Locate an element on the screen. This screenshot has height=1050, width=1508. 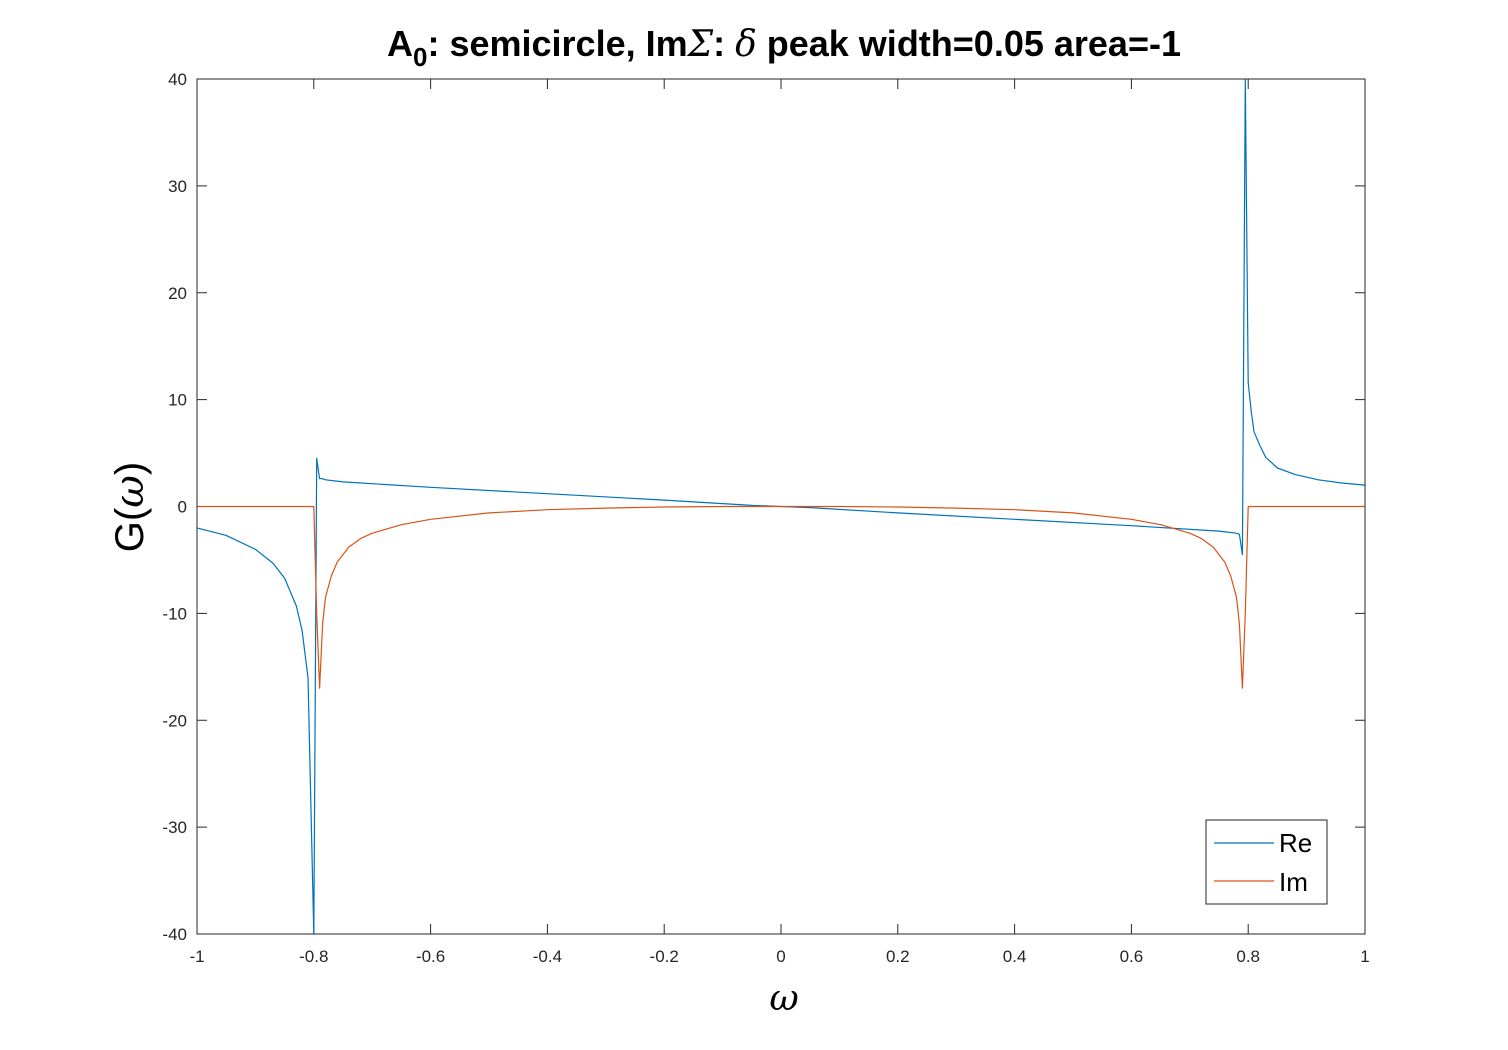
y-tick-label: -40 is located at coordinates (174, 934).